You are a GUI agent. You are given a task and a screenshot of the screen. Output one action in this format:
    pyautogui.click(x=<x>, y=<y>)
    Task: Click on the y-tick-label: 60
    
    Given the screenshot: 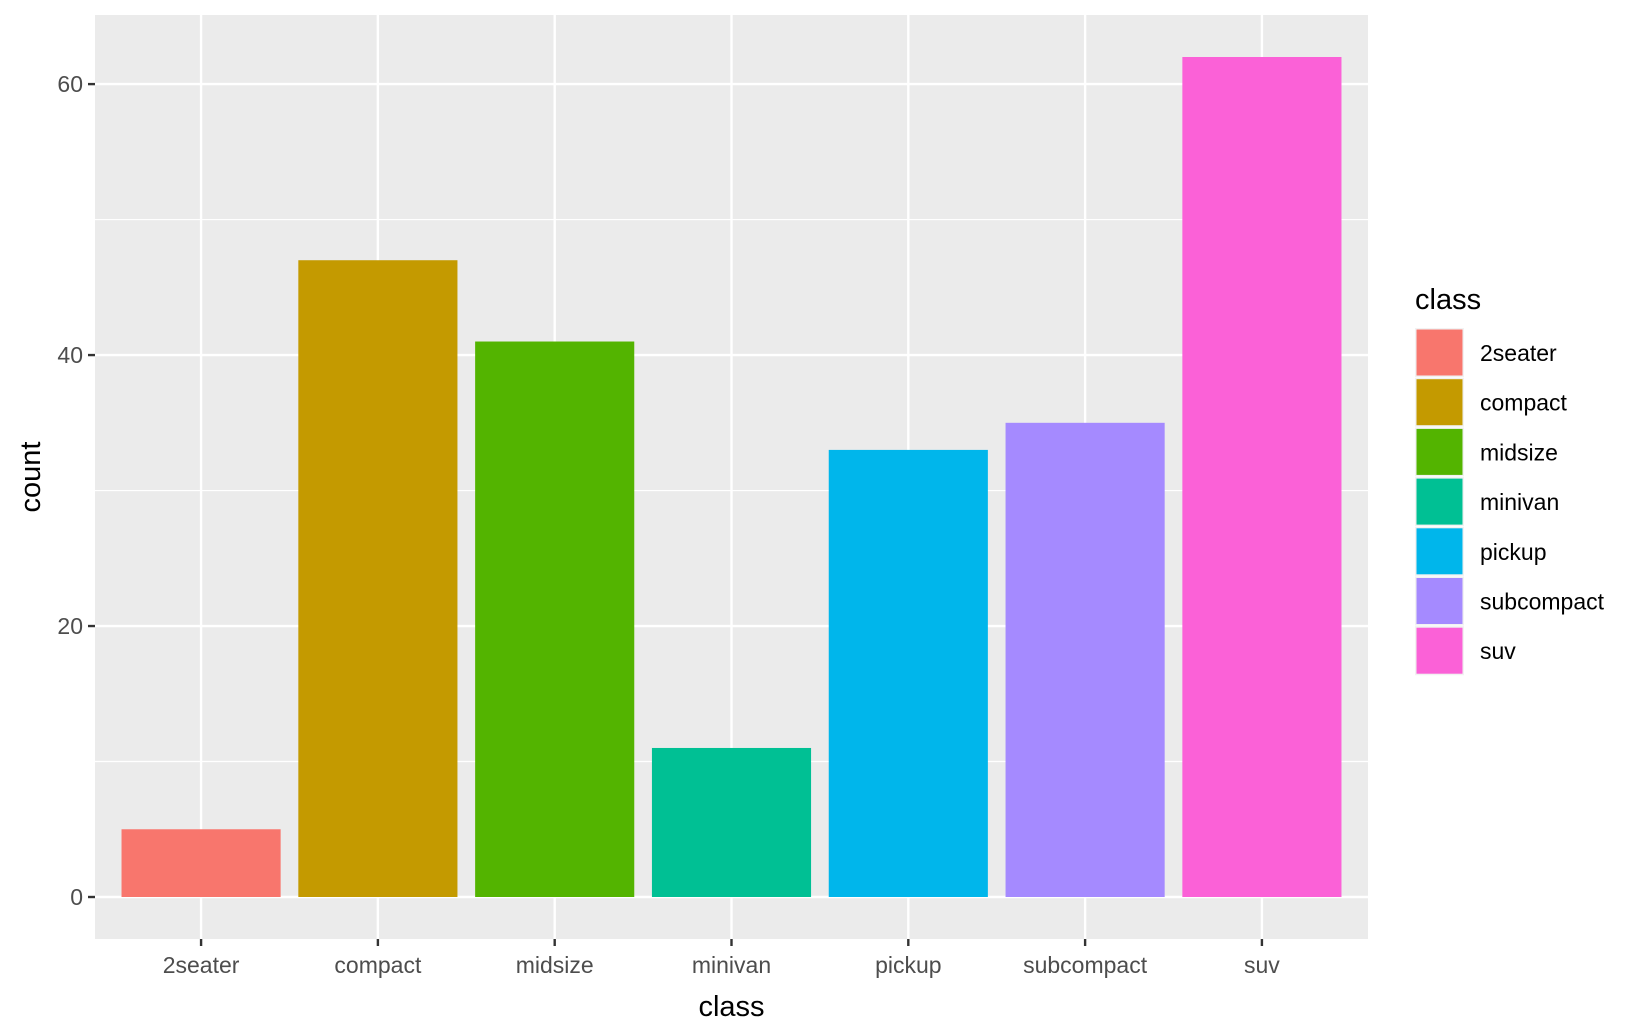 What is the action you would take?
    pyautogui.click(x=70, y=84)
    